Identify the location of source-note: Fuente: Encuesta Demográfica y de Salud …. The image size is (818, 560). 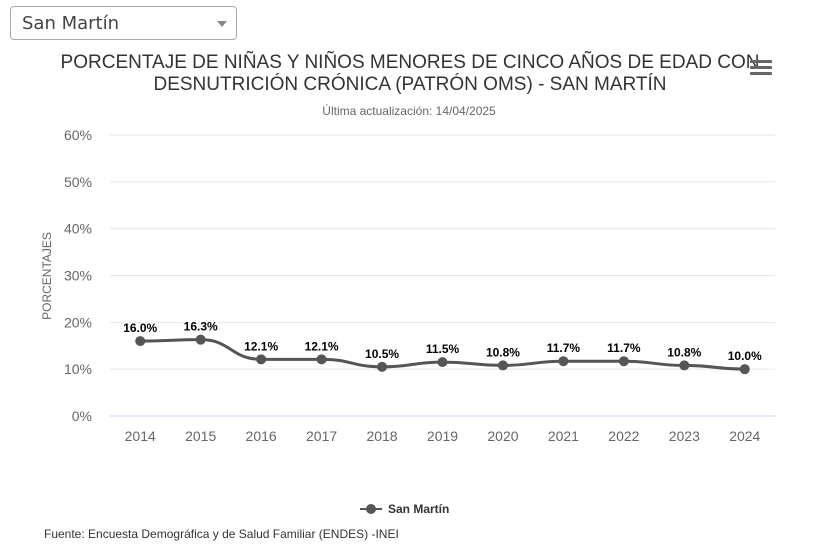
(221, 534).